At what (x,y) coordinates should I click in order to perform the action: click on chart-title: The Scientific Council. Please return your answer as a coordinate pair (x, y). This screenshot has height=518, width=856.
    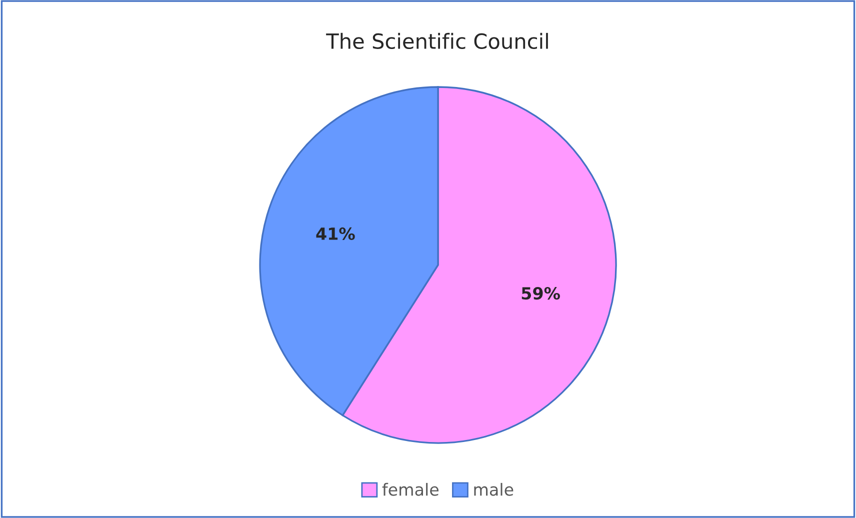
    Looking at the image, I should click on (437, 41).